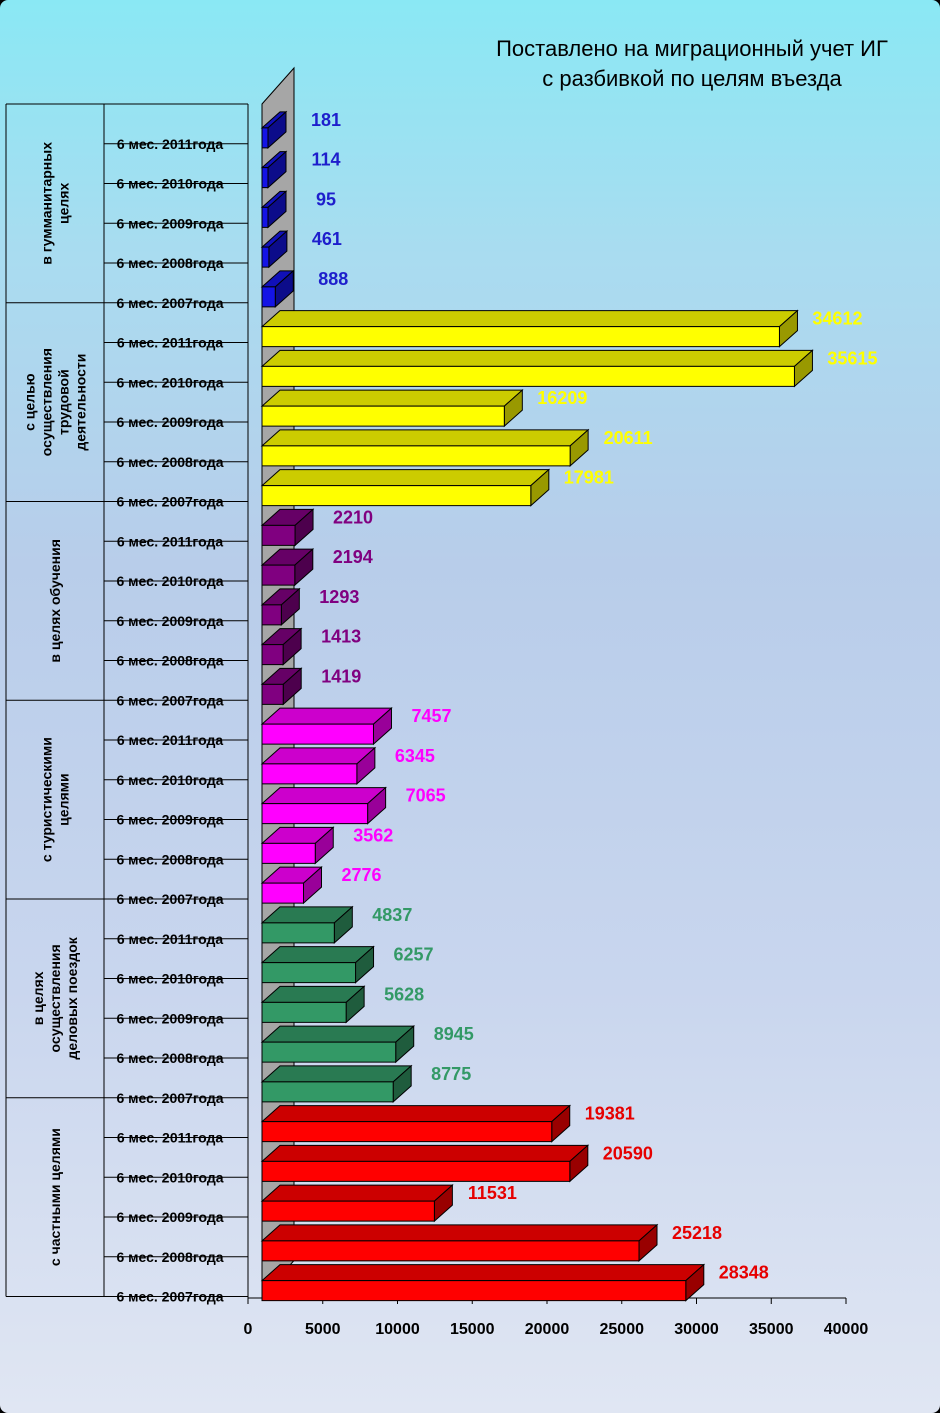  What do you see at coordinates (341, 676) in the screenshot?
I see `value-label: 1419` at bounding box center [341, 676].